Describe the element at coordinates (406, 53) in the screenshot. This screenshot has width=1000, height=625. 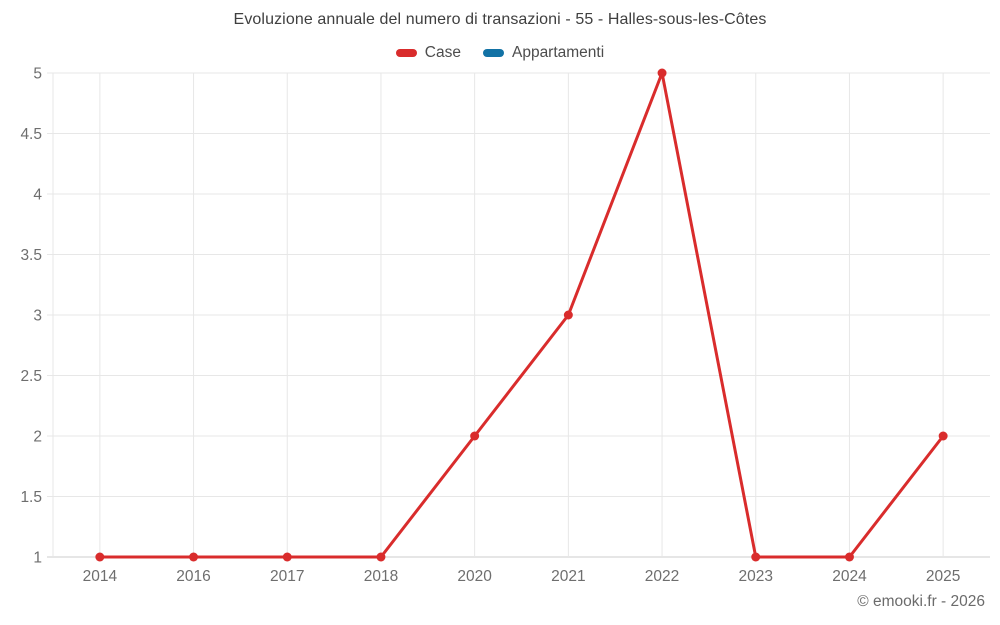
I see `case-series-swatch-icon` at that location.